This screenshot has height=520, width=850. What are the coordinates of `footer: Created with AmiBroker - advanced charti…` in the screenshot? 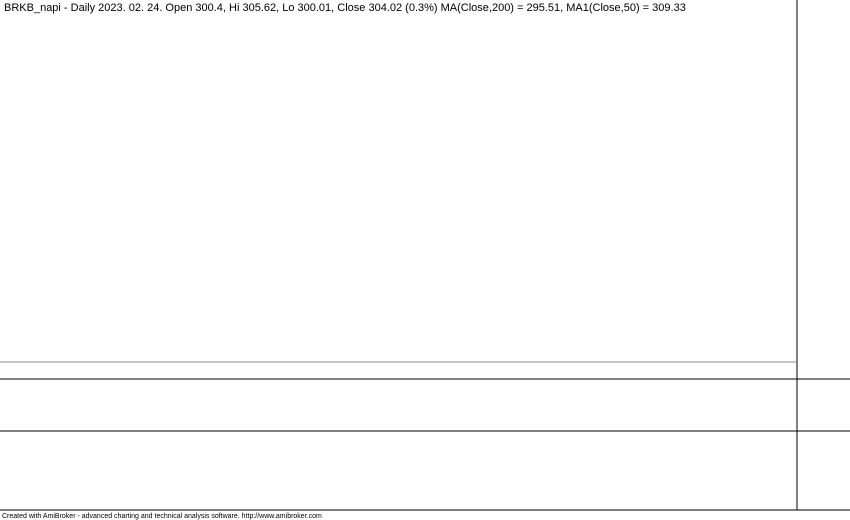 It's located at (162, 516).